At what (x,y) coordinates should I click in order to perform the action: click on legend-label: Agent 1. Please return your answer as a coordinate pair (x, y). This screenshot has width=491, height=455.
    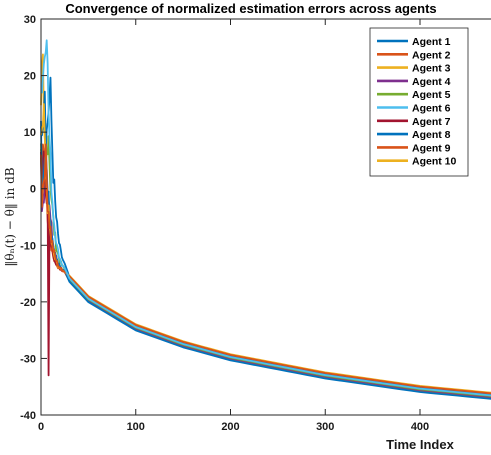
    Looking at the image, I should click on (431, 42).